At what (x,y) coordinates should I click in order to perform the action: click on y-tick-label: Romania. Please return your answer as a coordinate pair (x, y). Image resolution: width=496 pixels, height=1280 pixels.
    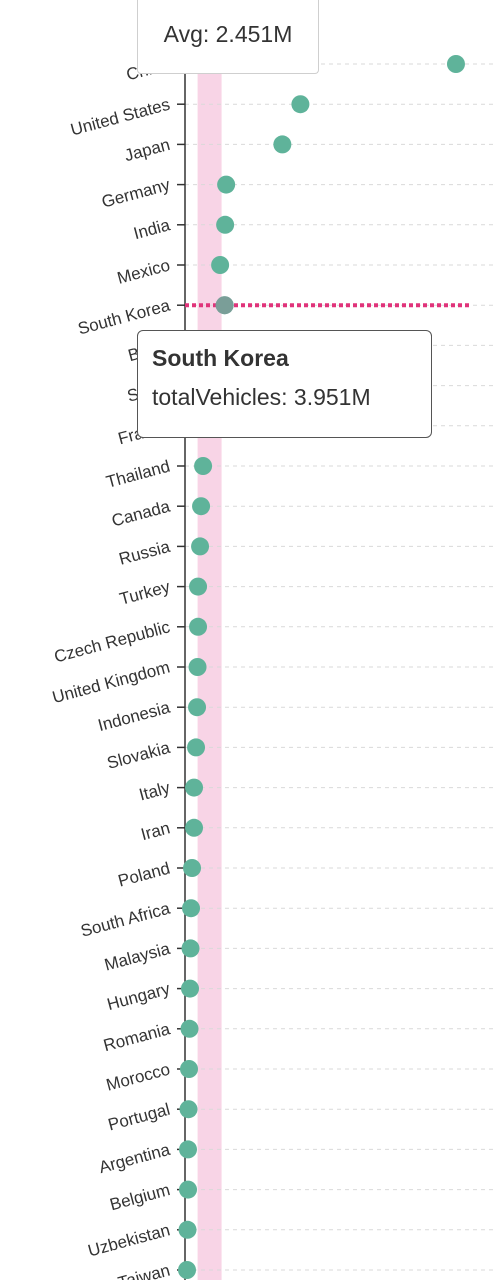
    Looking at the image, I should click on (136, 1037).